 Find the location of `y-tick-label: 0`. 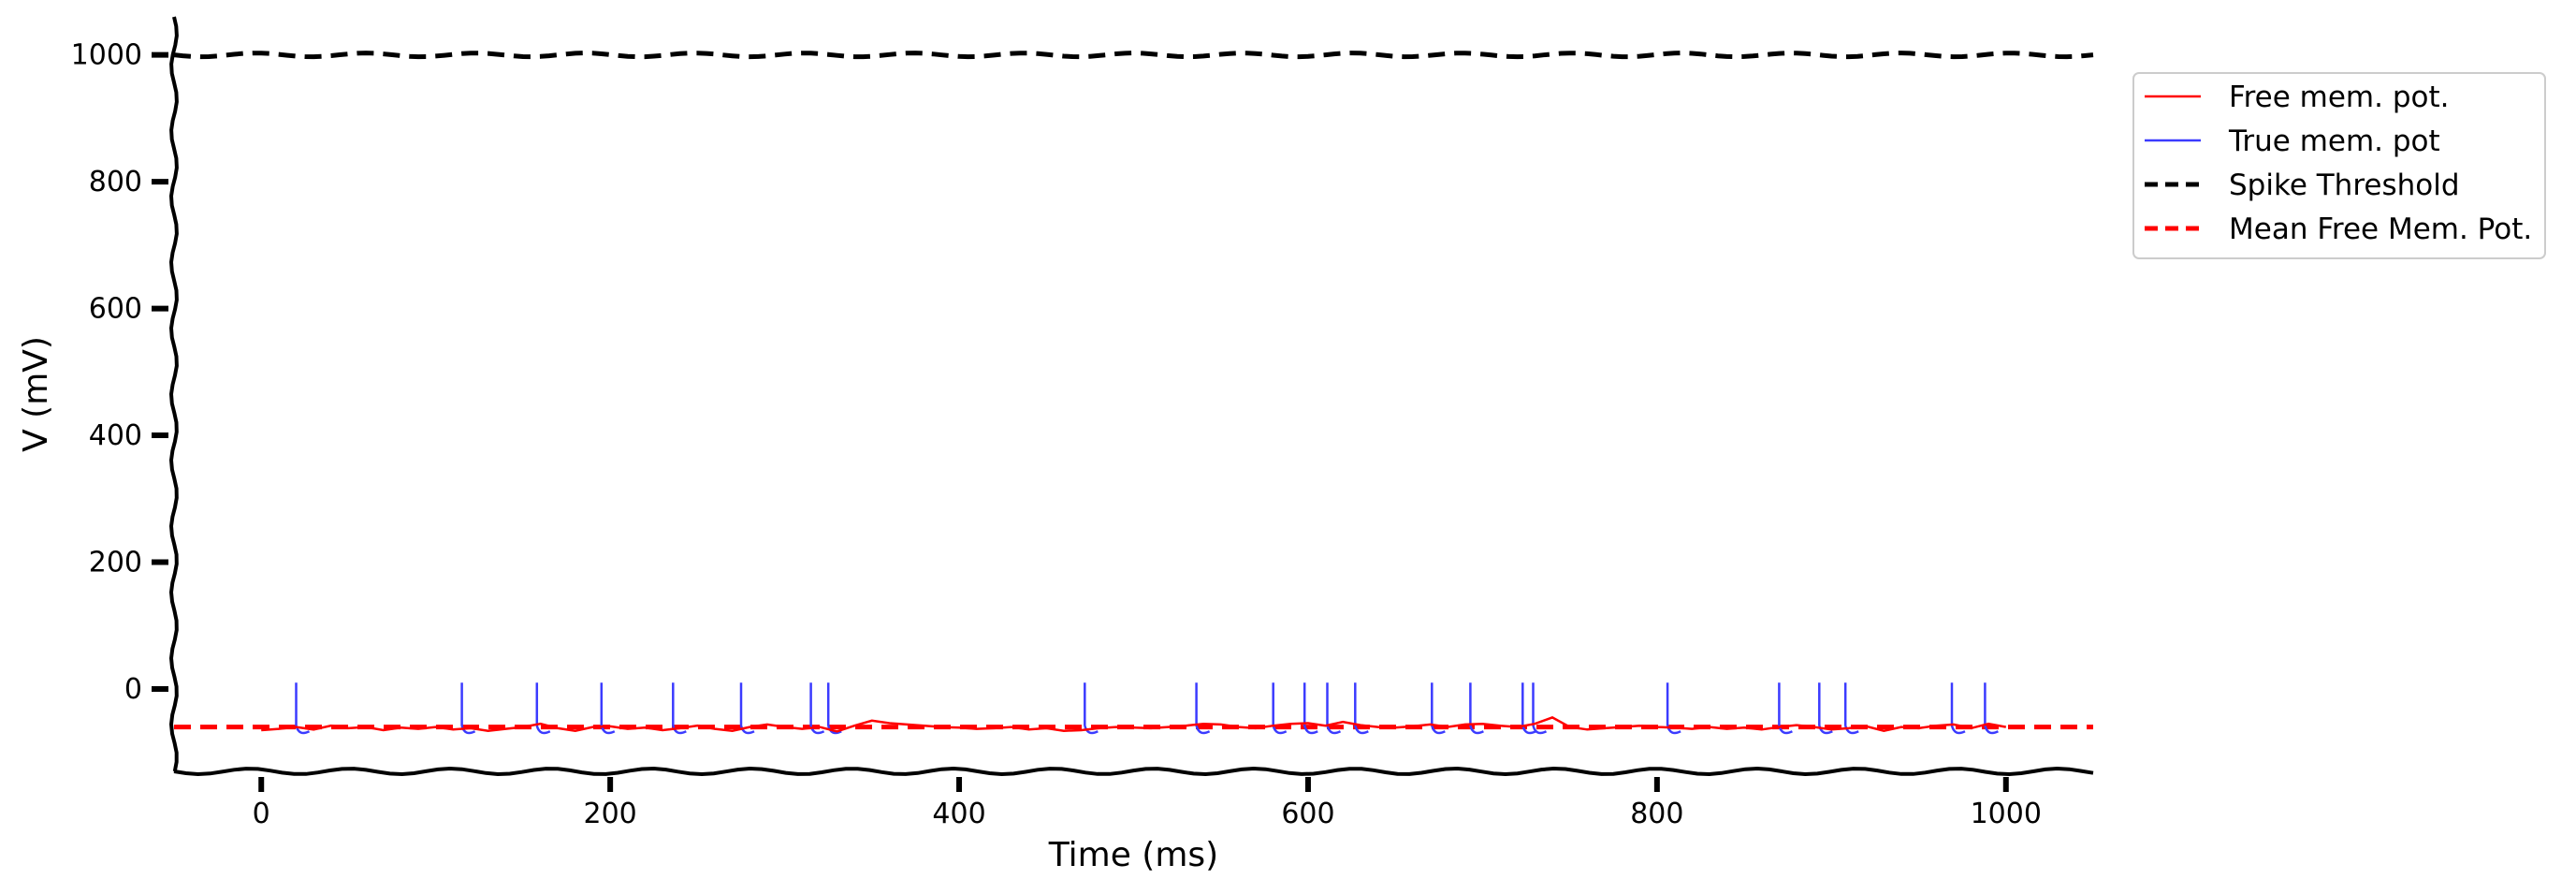

y-tick-label: 0 is located at coordinates (133, 689).